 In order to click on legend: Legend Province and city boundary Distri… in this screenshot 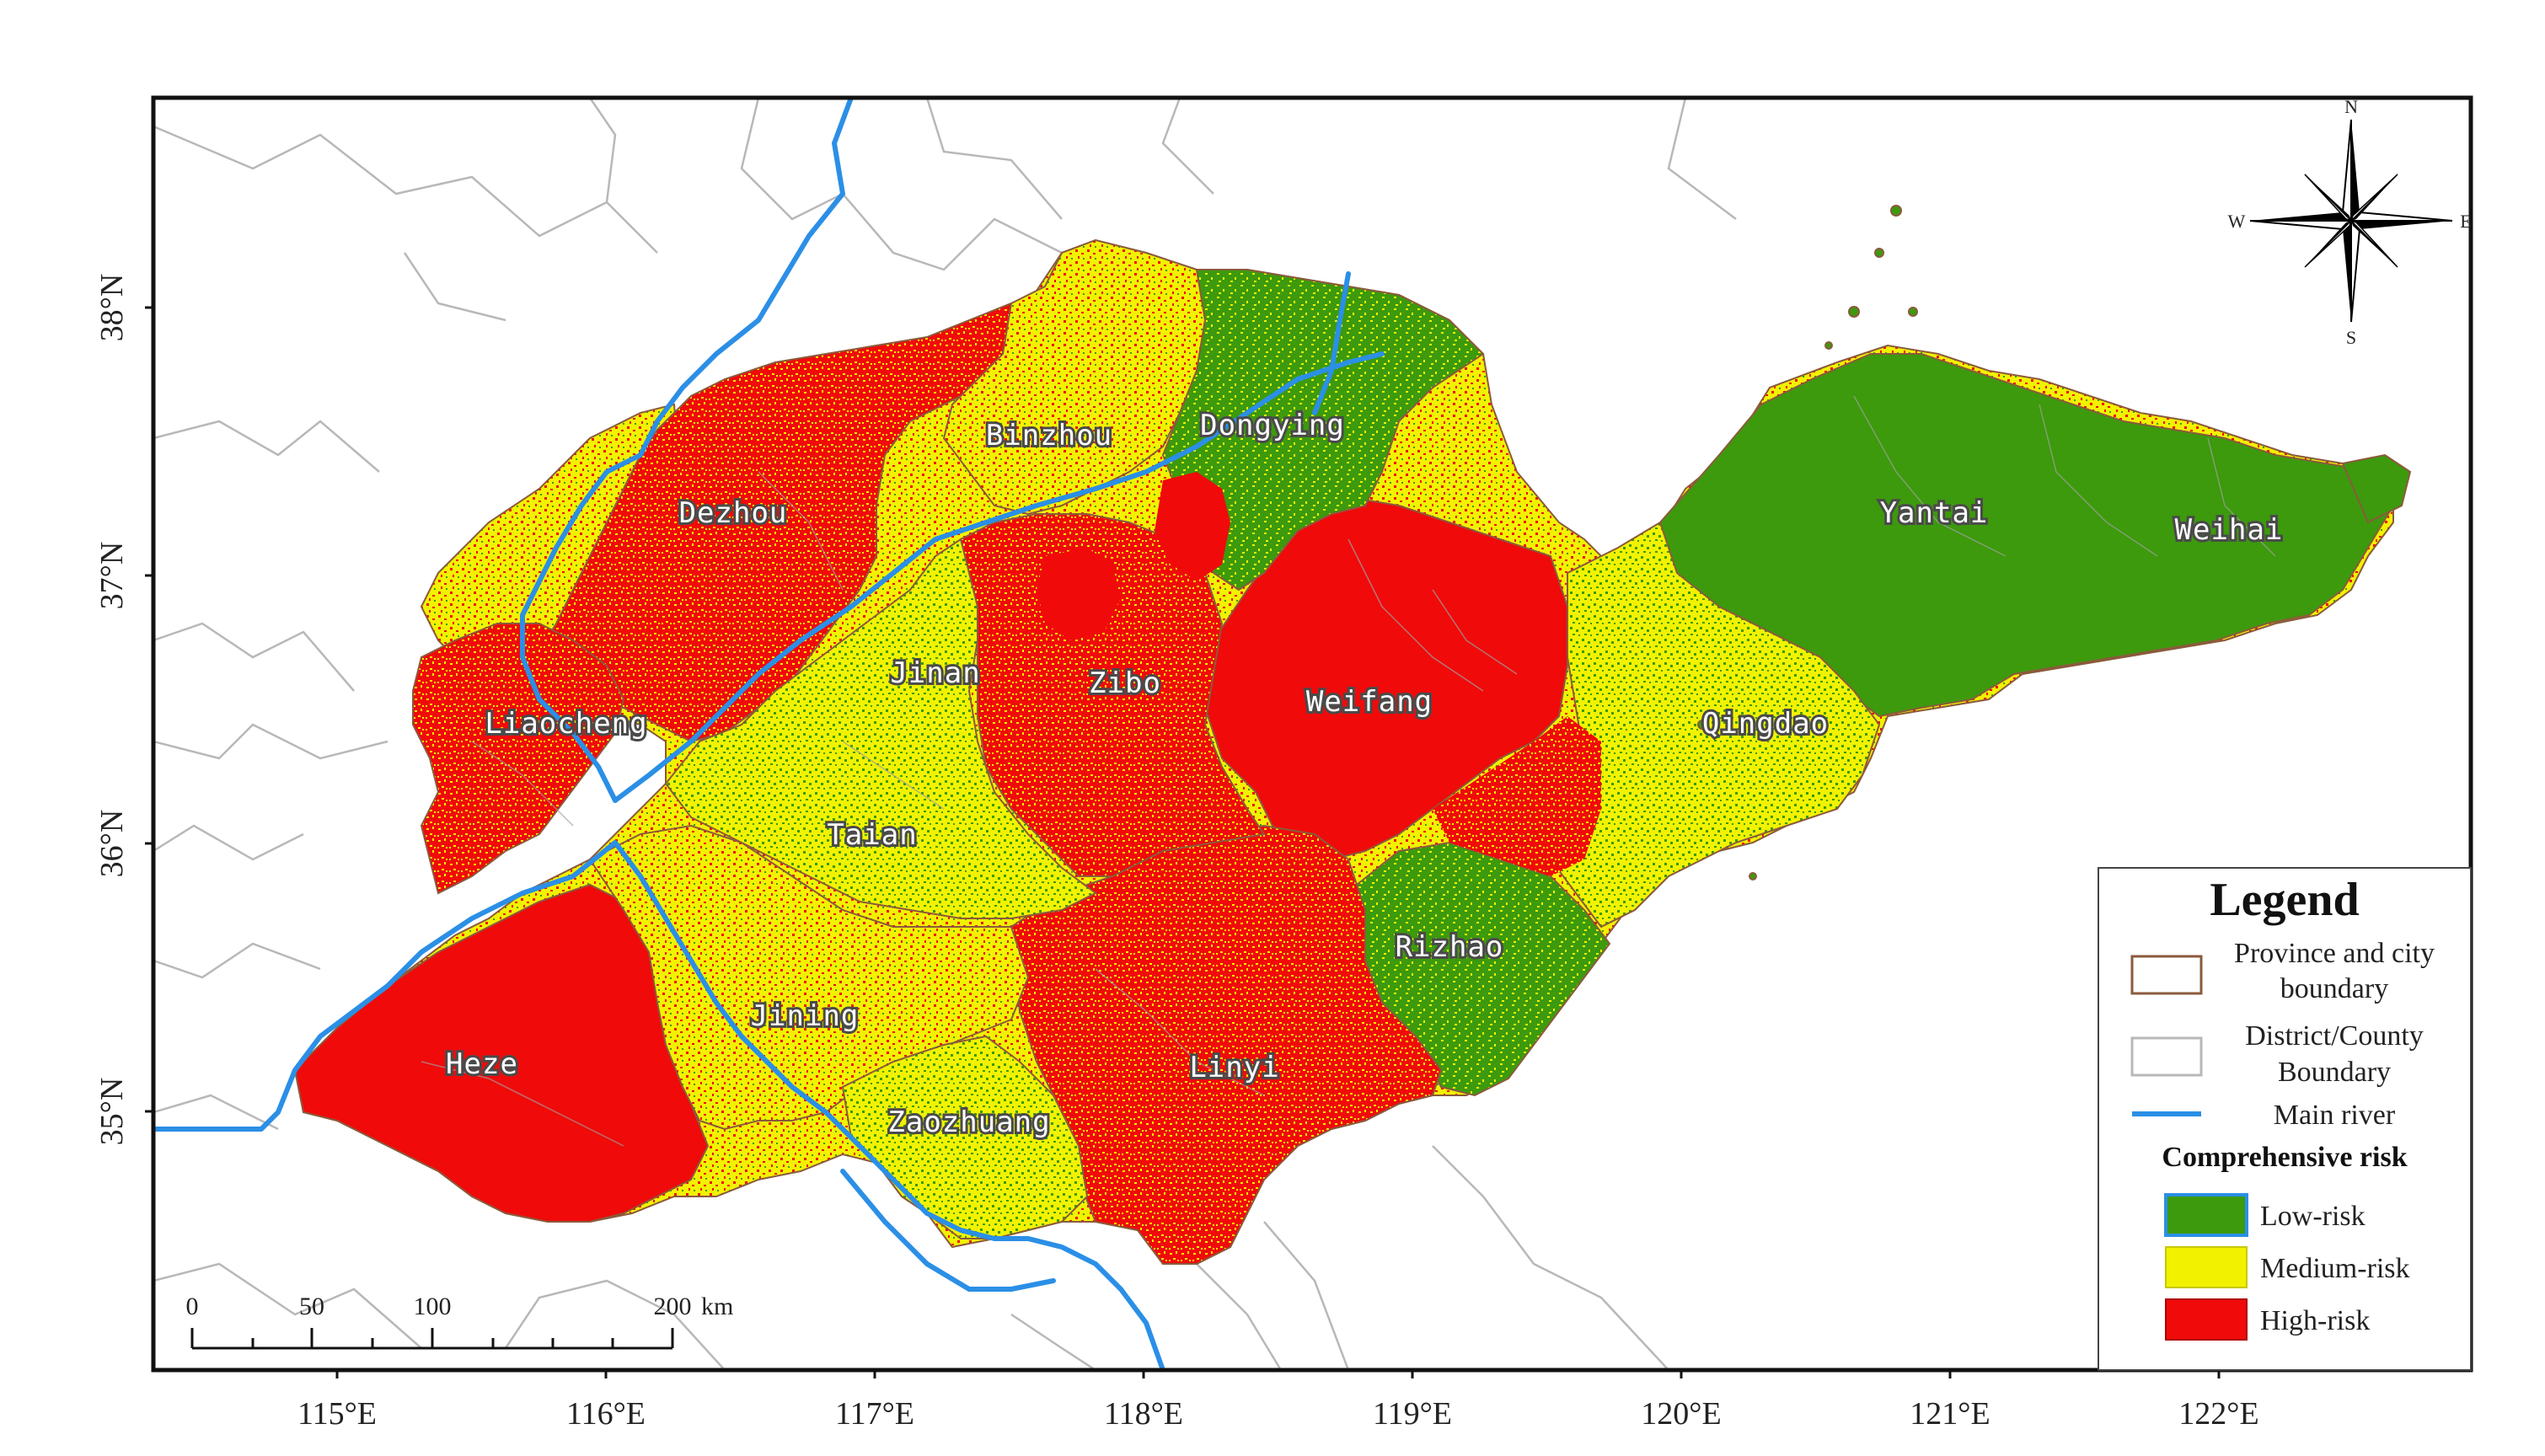, I will do `click(2285, 1119)`.